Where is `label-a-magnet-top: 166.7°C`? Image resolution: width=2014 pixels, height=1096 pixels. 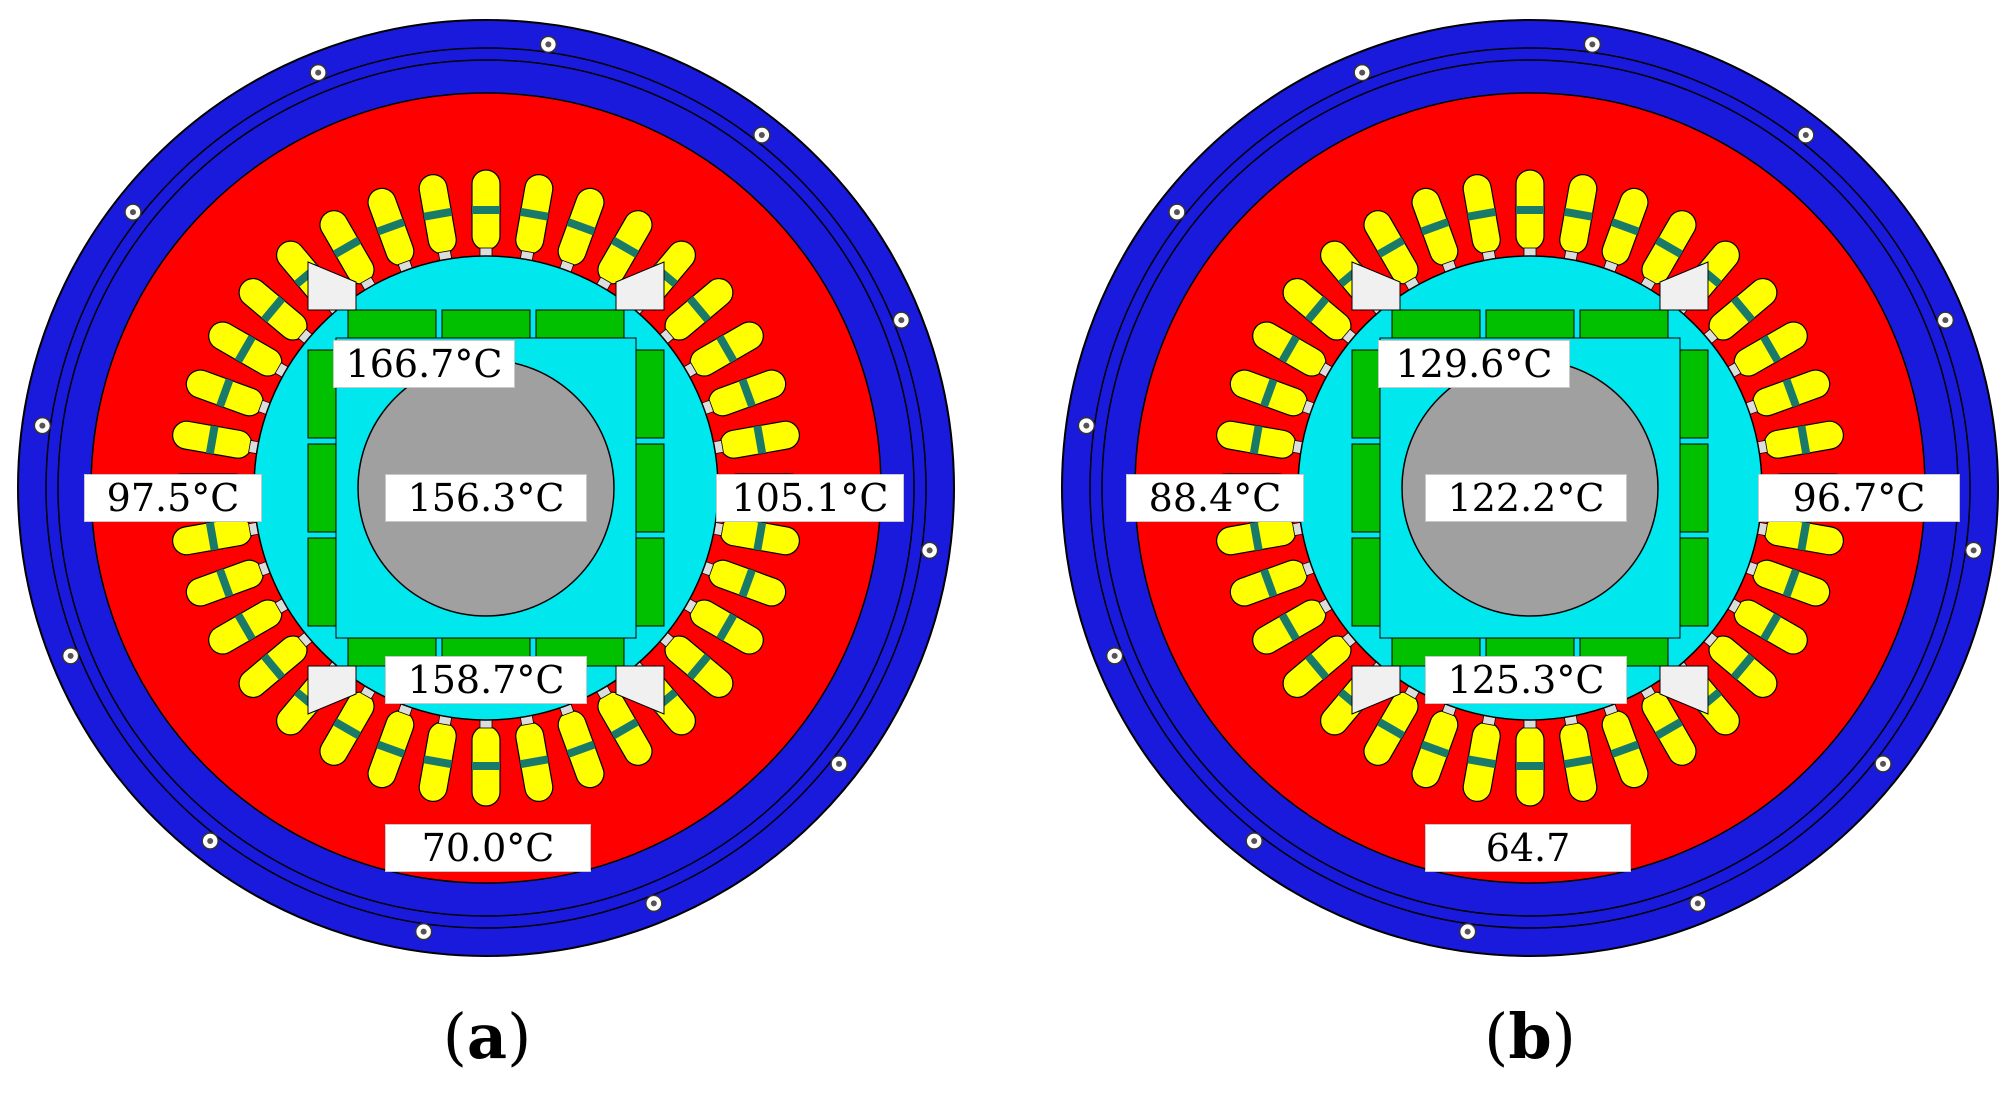 label-a-magnet-top: 166.7°C is located at coordinates (424, 364).